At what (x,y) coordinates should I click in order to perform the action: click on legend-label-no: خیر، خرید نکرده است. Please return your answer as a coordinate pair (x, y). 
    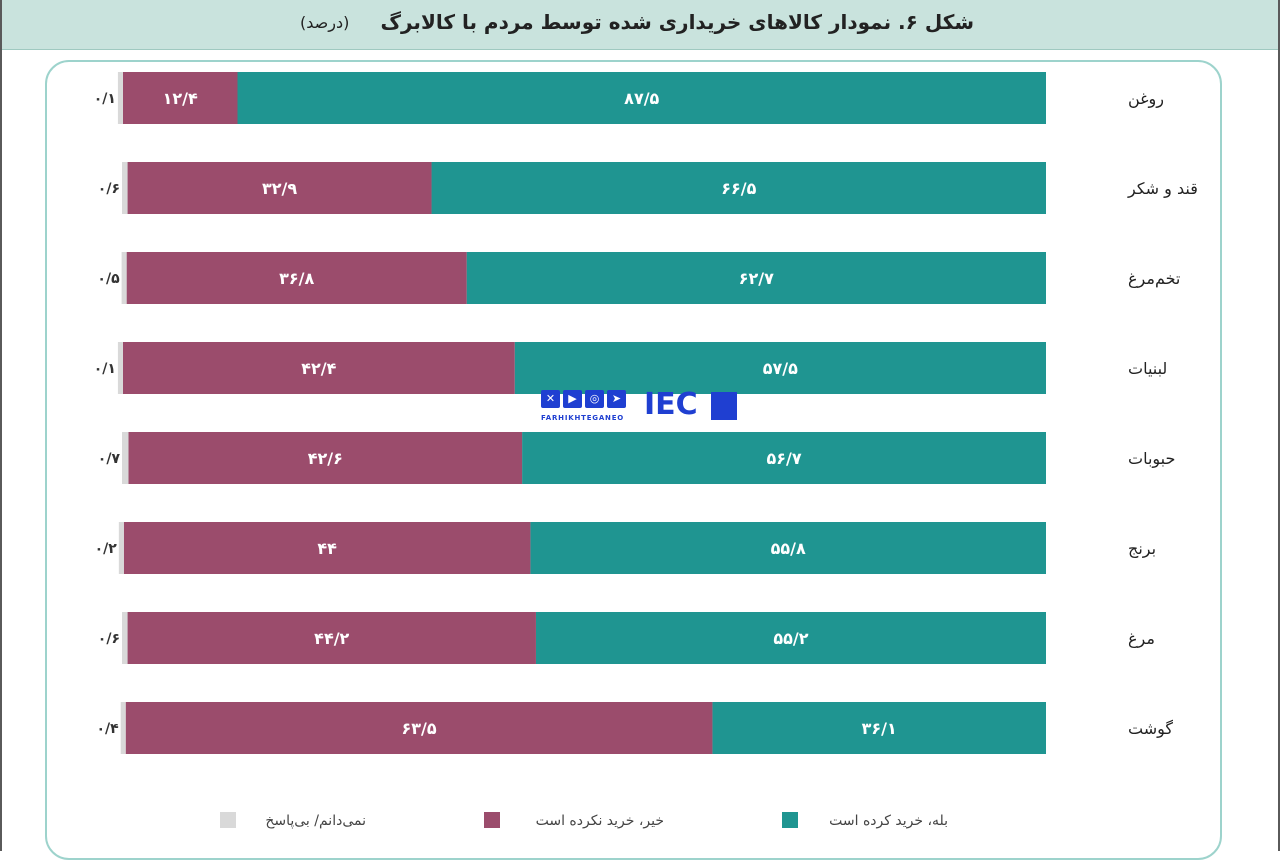
    Looking at the image, I should click on (600, 821).